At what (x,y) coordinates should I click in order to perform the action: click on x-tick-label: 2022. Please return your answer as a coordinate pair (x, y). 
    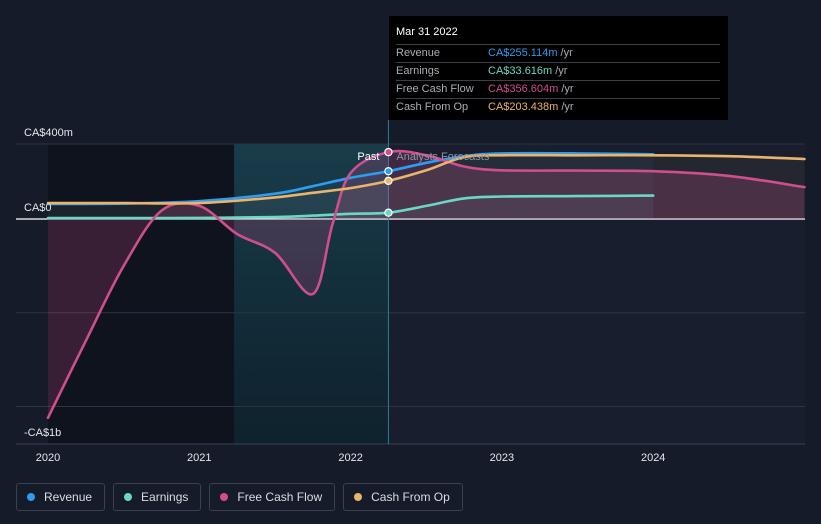
    Looking at the image, I should click on (350, 458).